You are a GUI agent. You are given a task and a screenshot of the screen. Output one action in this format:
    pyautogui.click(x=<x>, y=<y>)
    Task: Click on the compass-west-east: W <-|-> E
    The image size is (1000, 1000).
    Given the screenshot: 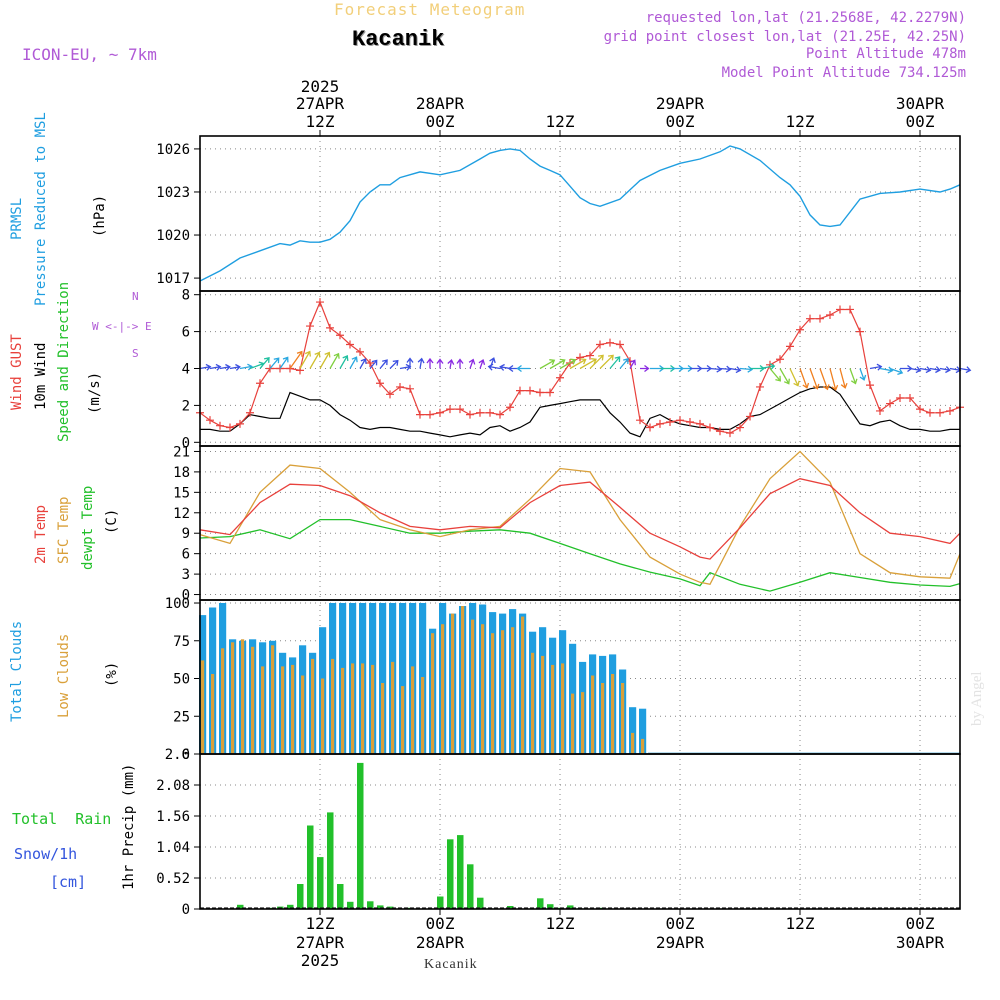 What is the action you would take?
    pyautogui.click(x=122, y=326)
    